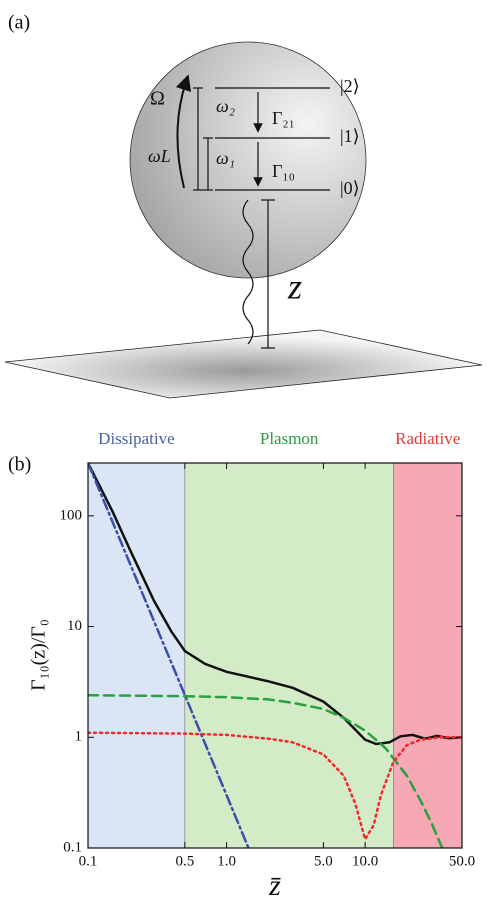 This screenshot has width=494, height=897. I want to click on laser-label: ωL, so click(159, 156).